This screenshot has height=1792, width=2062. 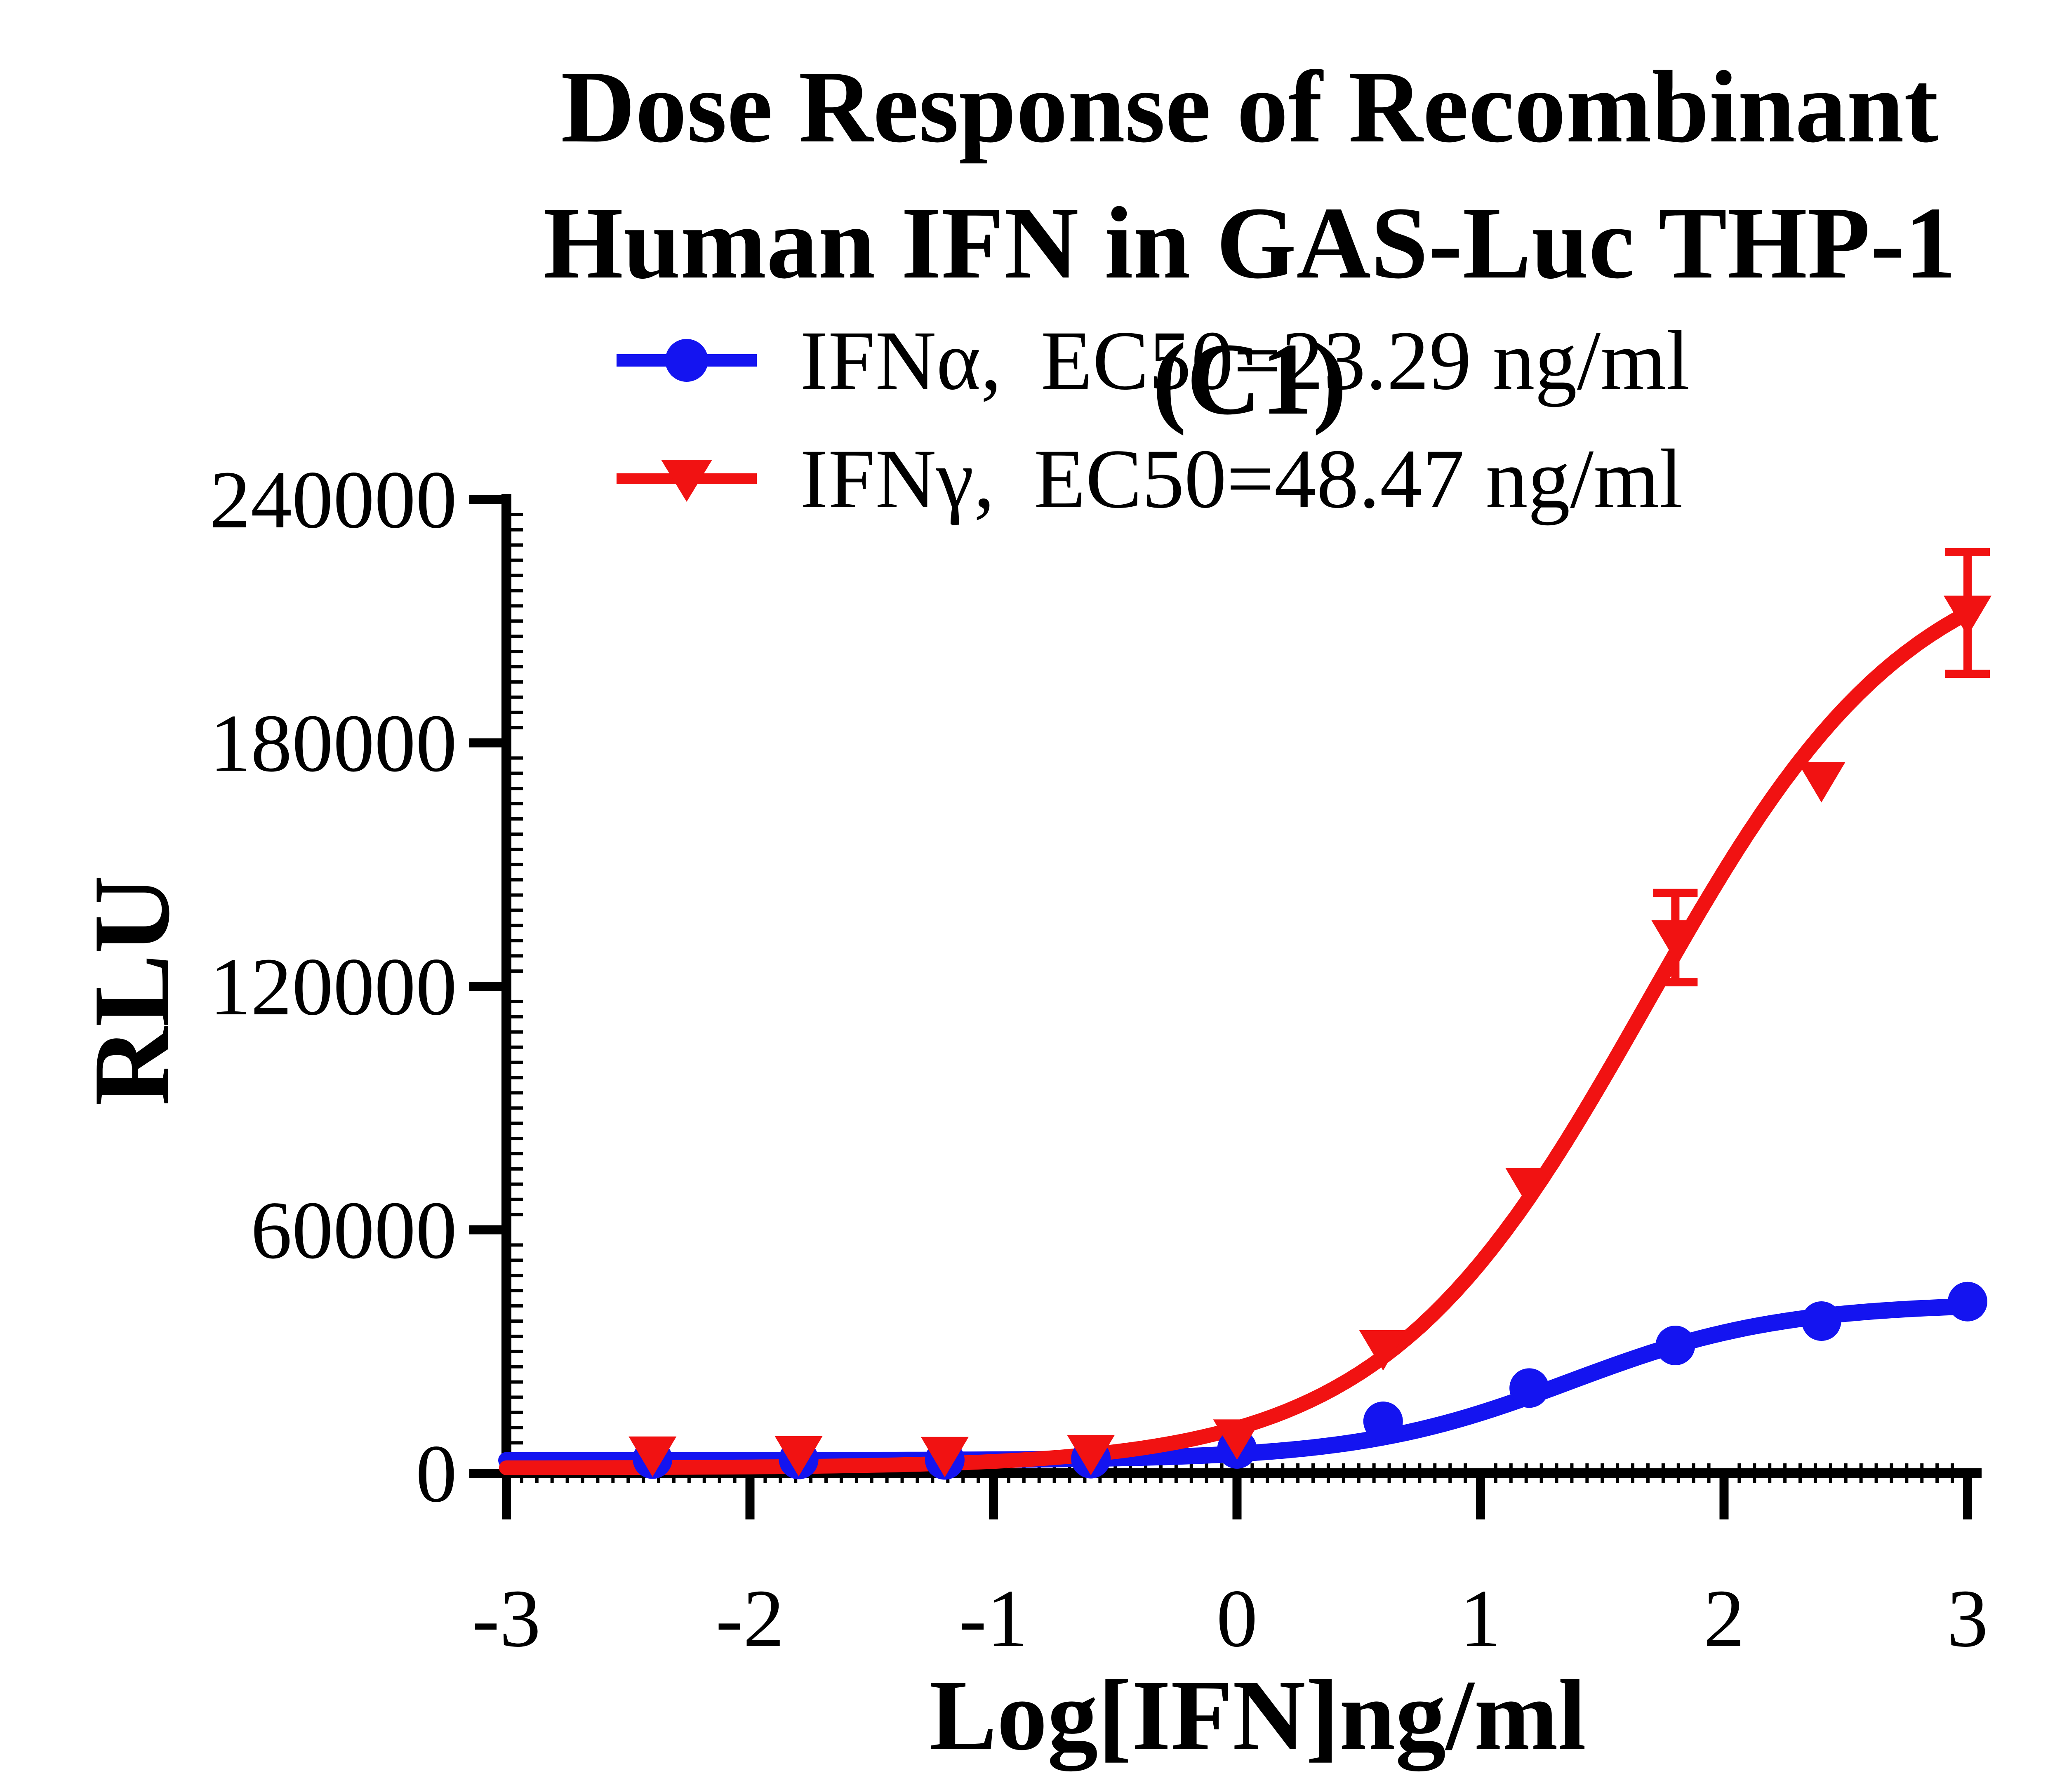 What do you see at coordinates (131, 990) in the screenshot?
I see `y-axis-title: RLU` at bounding box center [131, 990].